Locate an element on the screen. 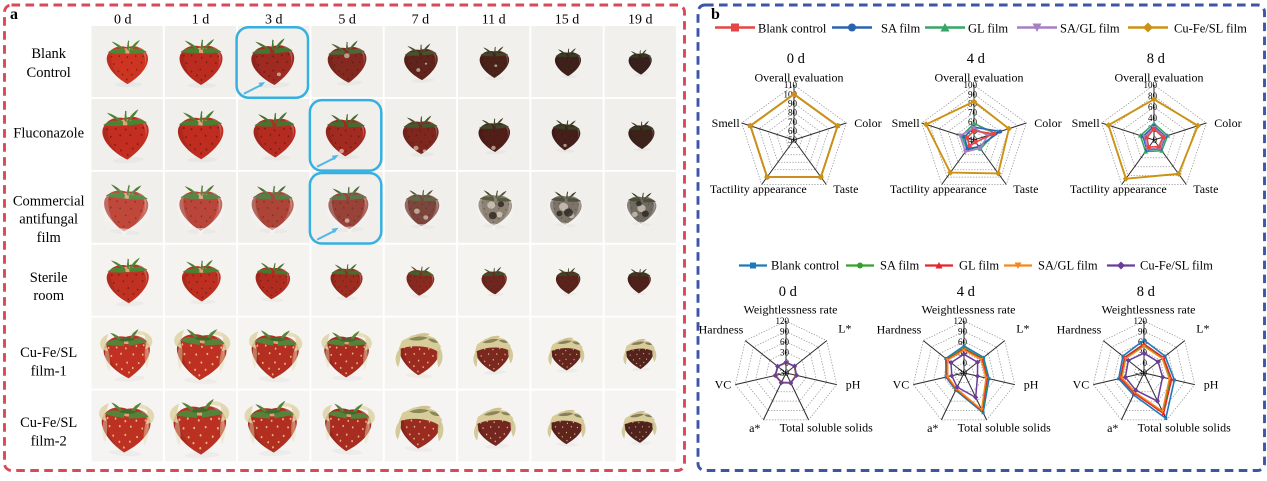  svg-text: a is located at coordinates (14, 14).